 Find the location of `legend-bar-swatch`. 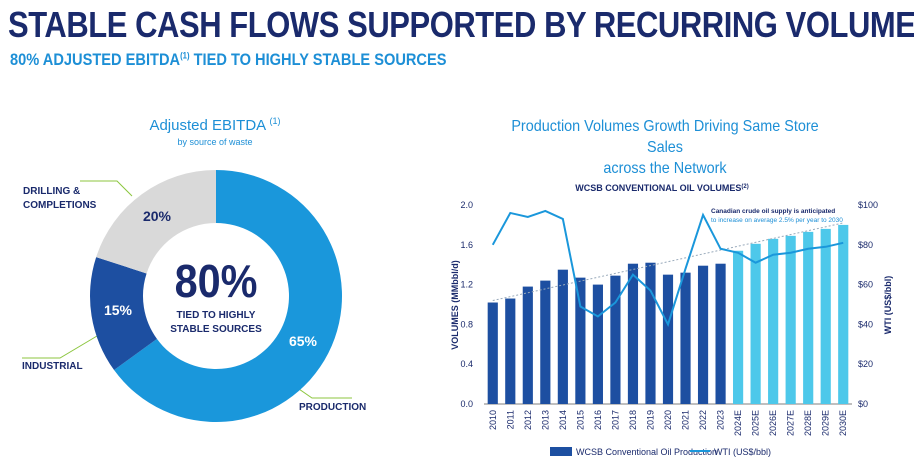

legend-bar-swatch is located at coordinates (561, 451).